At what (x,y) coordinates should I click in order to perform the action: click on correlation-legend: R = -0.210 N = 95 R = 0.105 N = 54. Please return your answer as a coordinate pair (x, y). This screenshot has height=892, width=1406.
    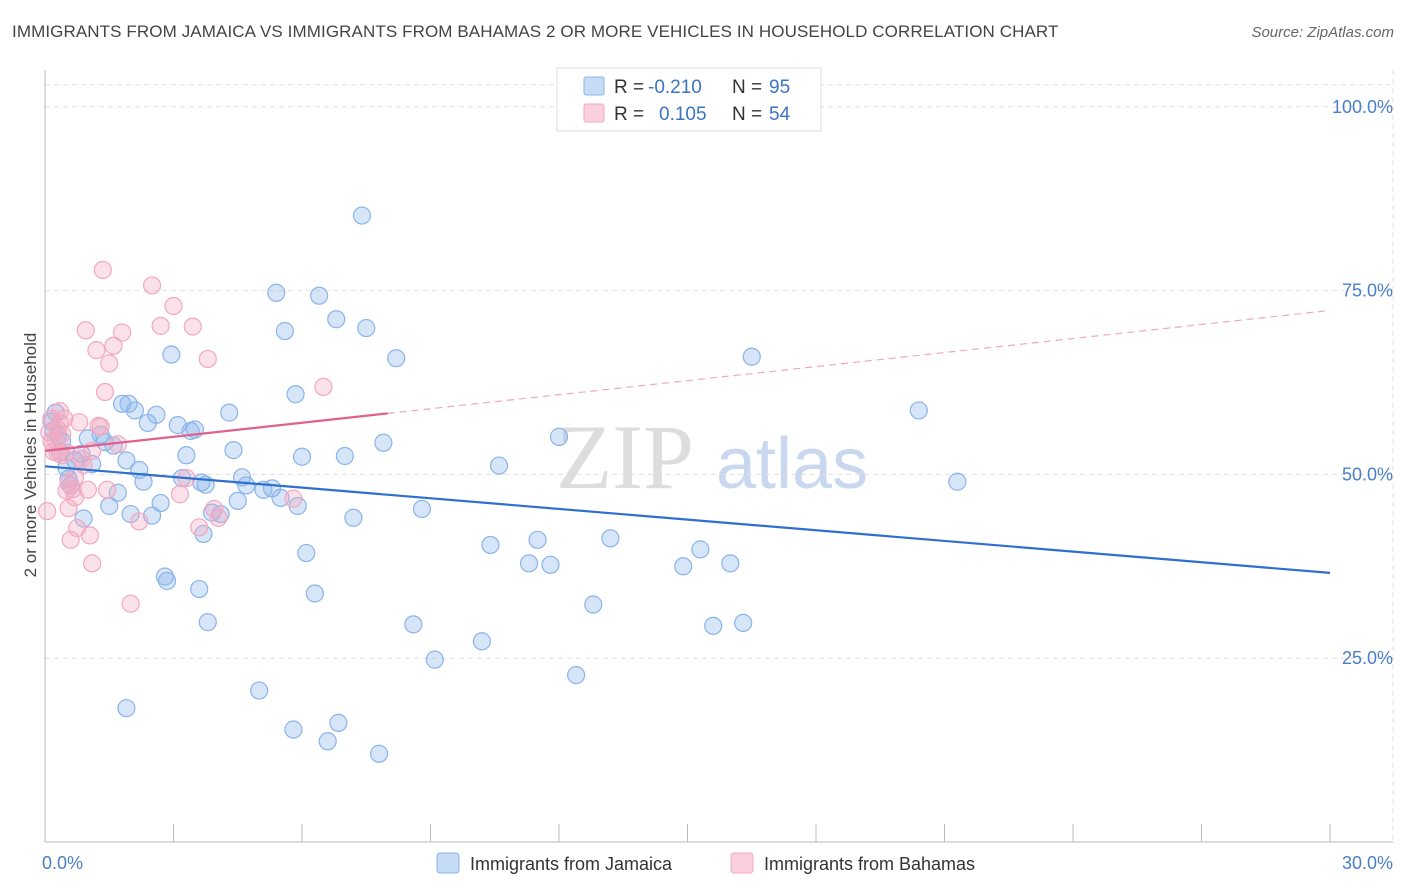
    Looking at the image, I should click on (689, 99).